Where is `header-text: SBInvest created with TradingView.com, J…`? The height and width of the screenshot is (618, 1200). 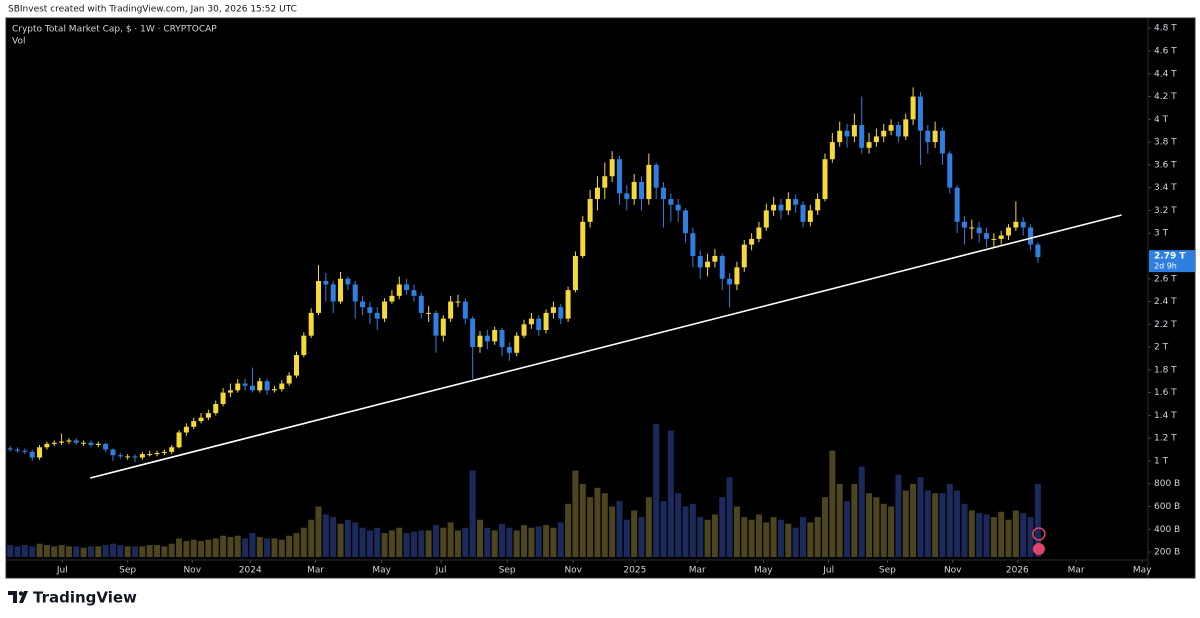 header-text: SBInvest created with TradingView.com, J… is located at coordinates (152, 10).